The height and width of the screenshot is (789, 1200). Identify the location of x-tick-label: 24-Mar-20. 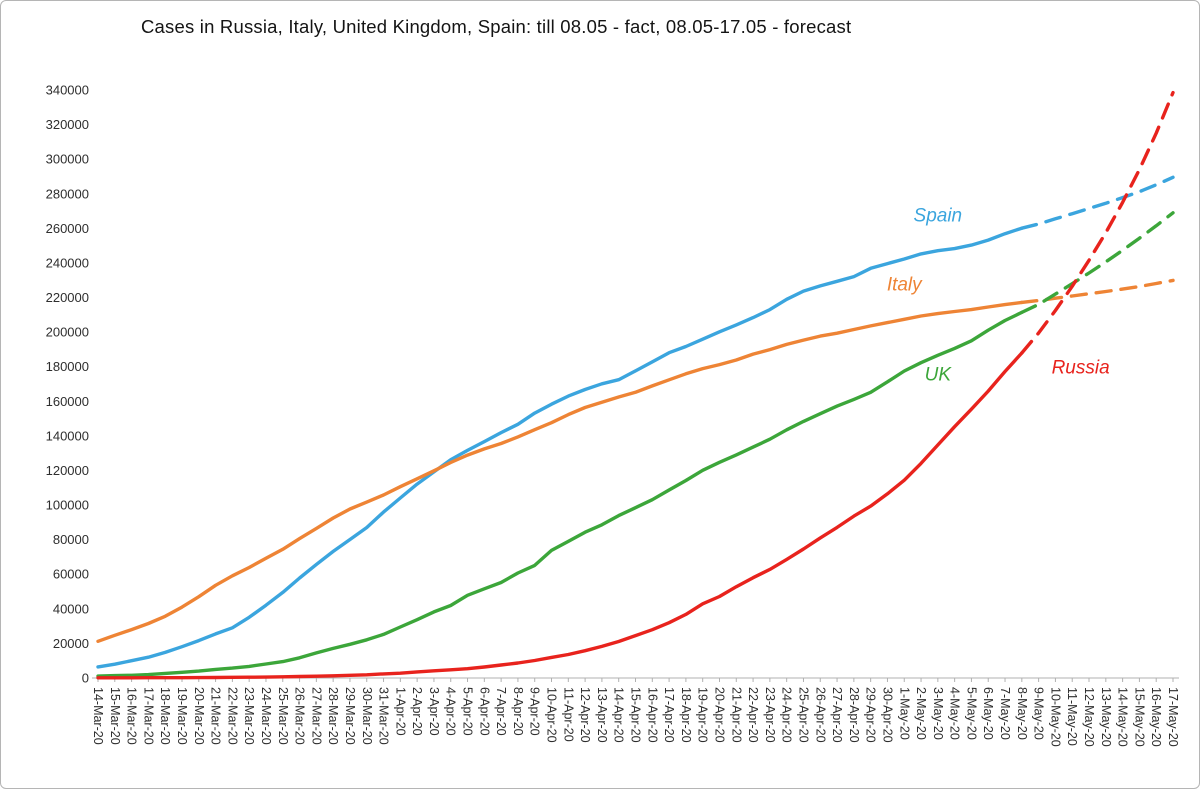
(266, 716).